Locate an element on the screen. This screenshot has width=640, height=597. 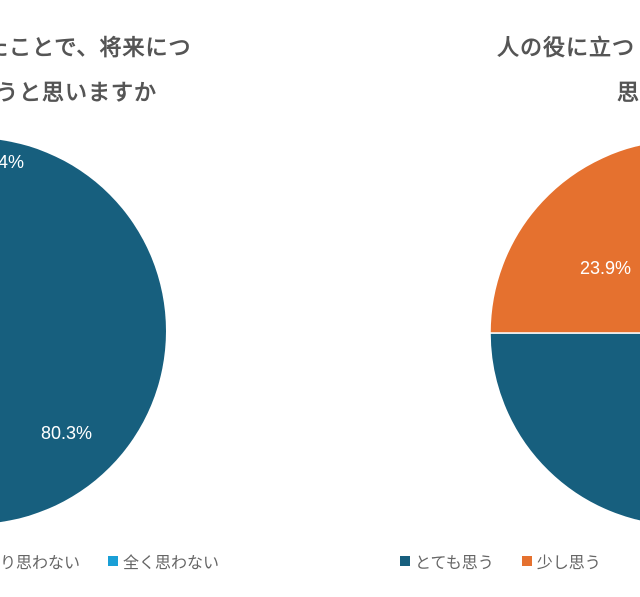
pie-chart-right is located at coordinates (564, 333).